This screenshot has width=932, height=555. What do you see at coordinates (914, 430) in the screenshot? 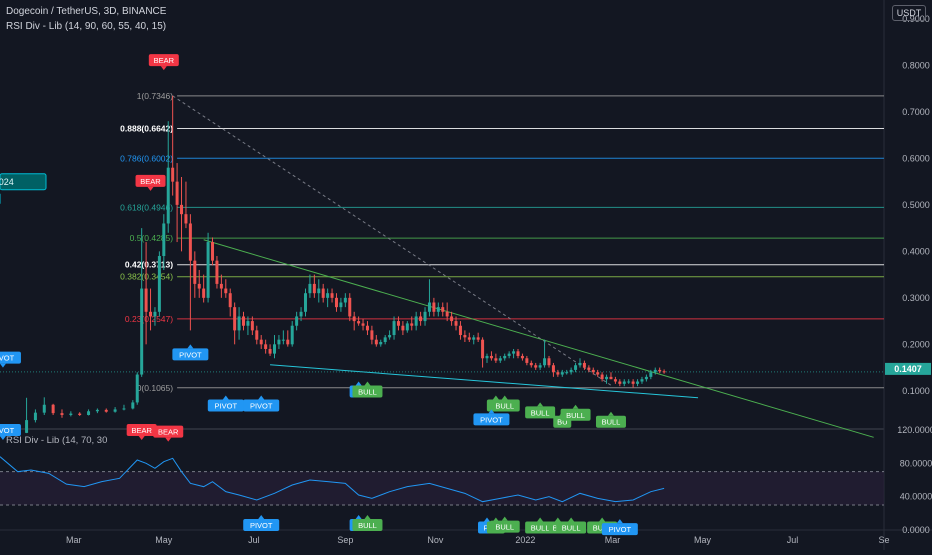
I see `rsi-tick-label: 120.0000` at bounding box center [914, 430].